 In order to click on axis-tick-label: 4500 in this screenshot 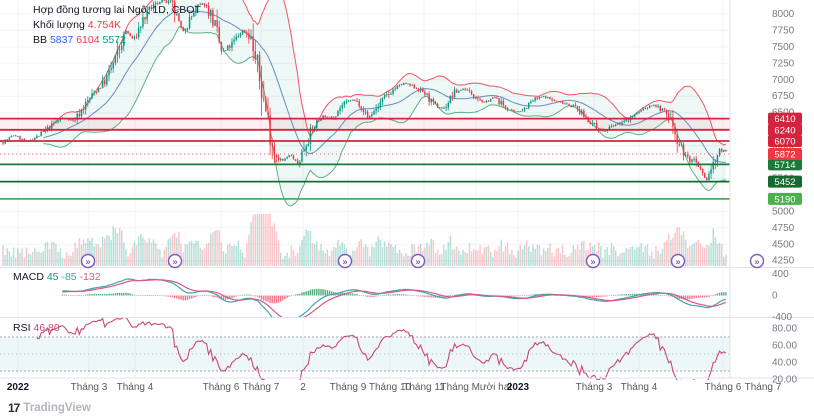, I will do `click(783, 244)`.